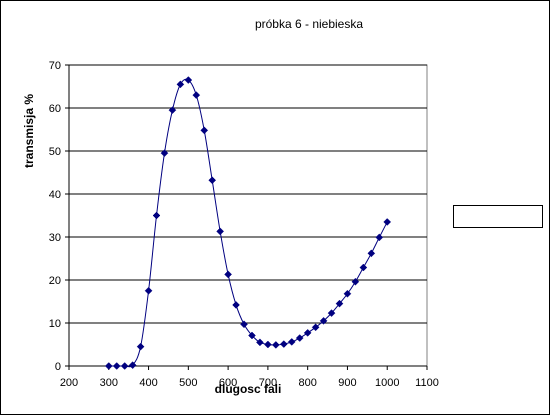 Image resolution: width=550 pixels, height=415 pixels. I want to click on x-tick-label: 1000, so click(387, 383).